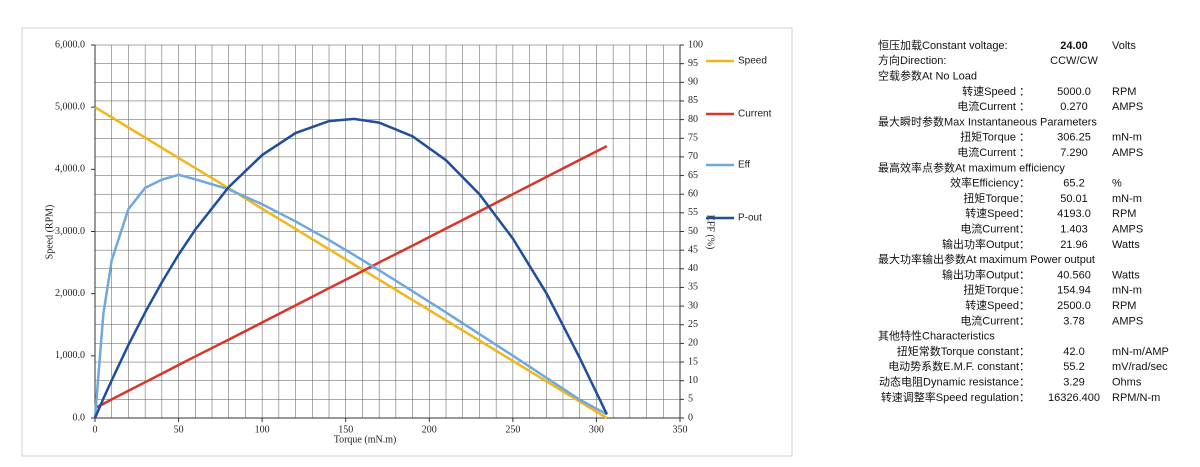 This screenshot has height=467, width=1200. Describe the element at coordinates (70, 106) in the screenshot. I see `y-tick-label: 5,000.0` at that location.